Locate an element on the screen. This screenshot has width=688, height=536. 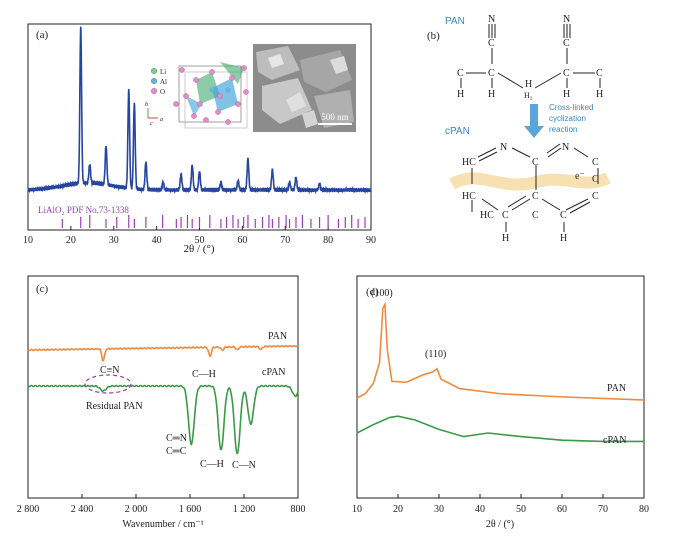
panel-c-pan-spectrum is located at coordinates (163, 353).